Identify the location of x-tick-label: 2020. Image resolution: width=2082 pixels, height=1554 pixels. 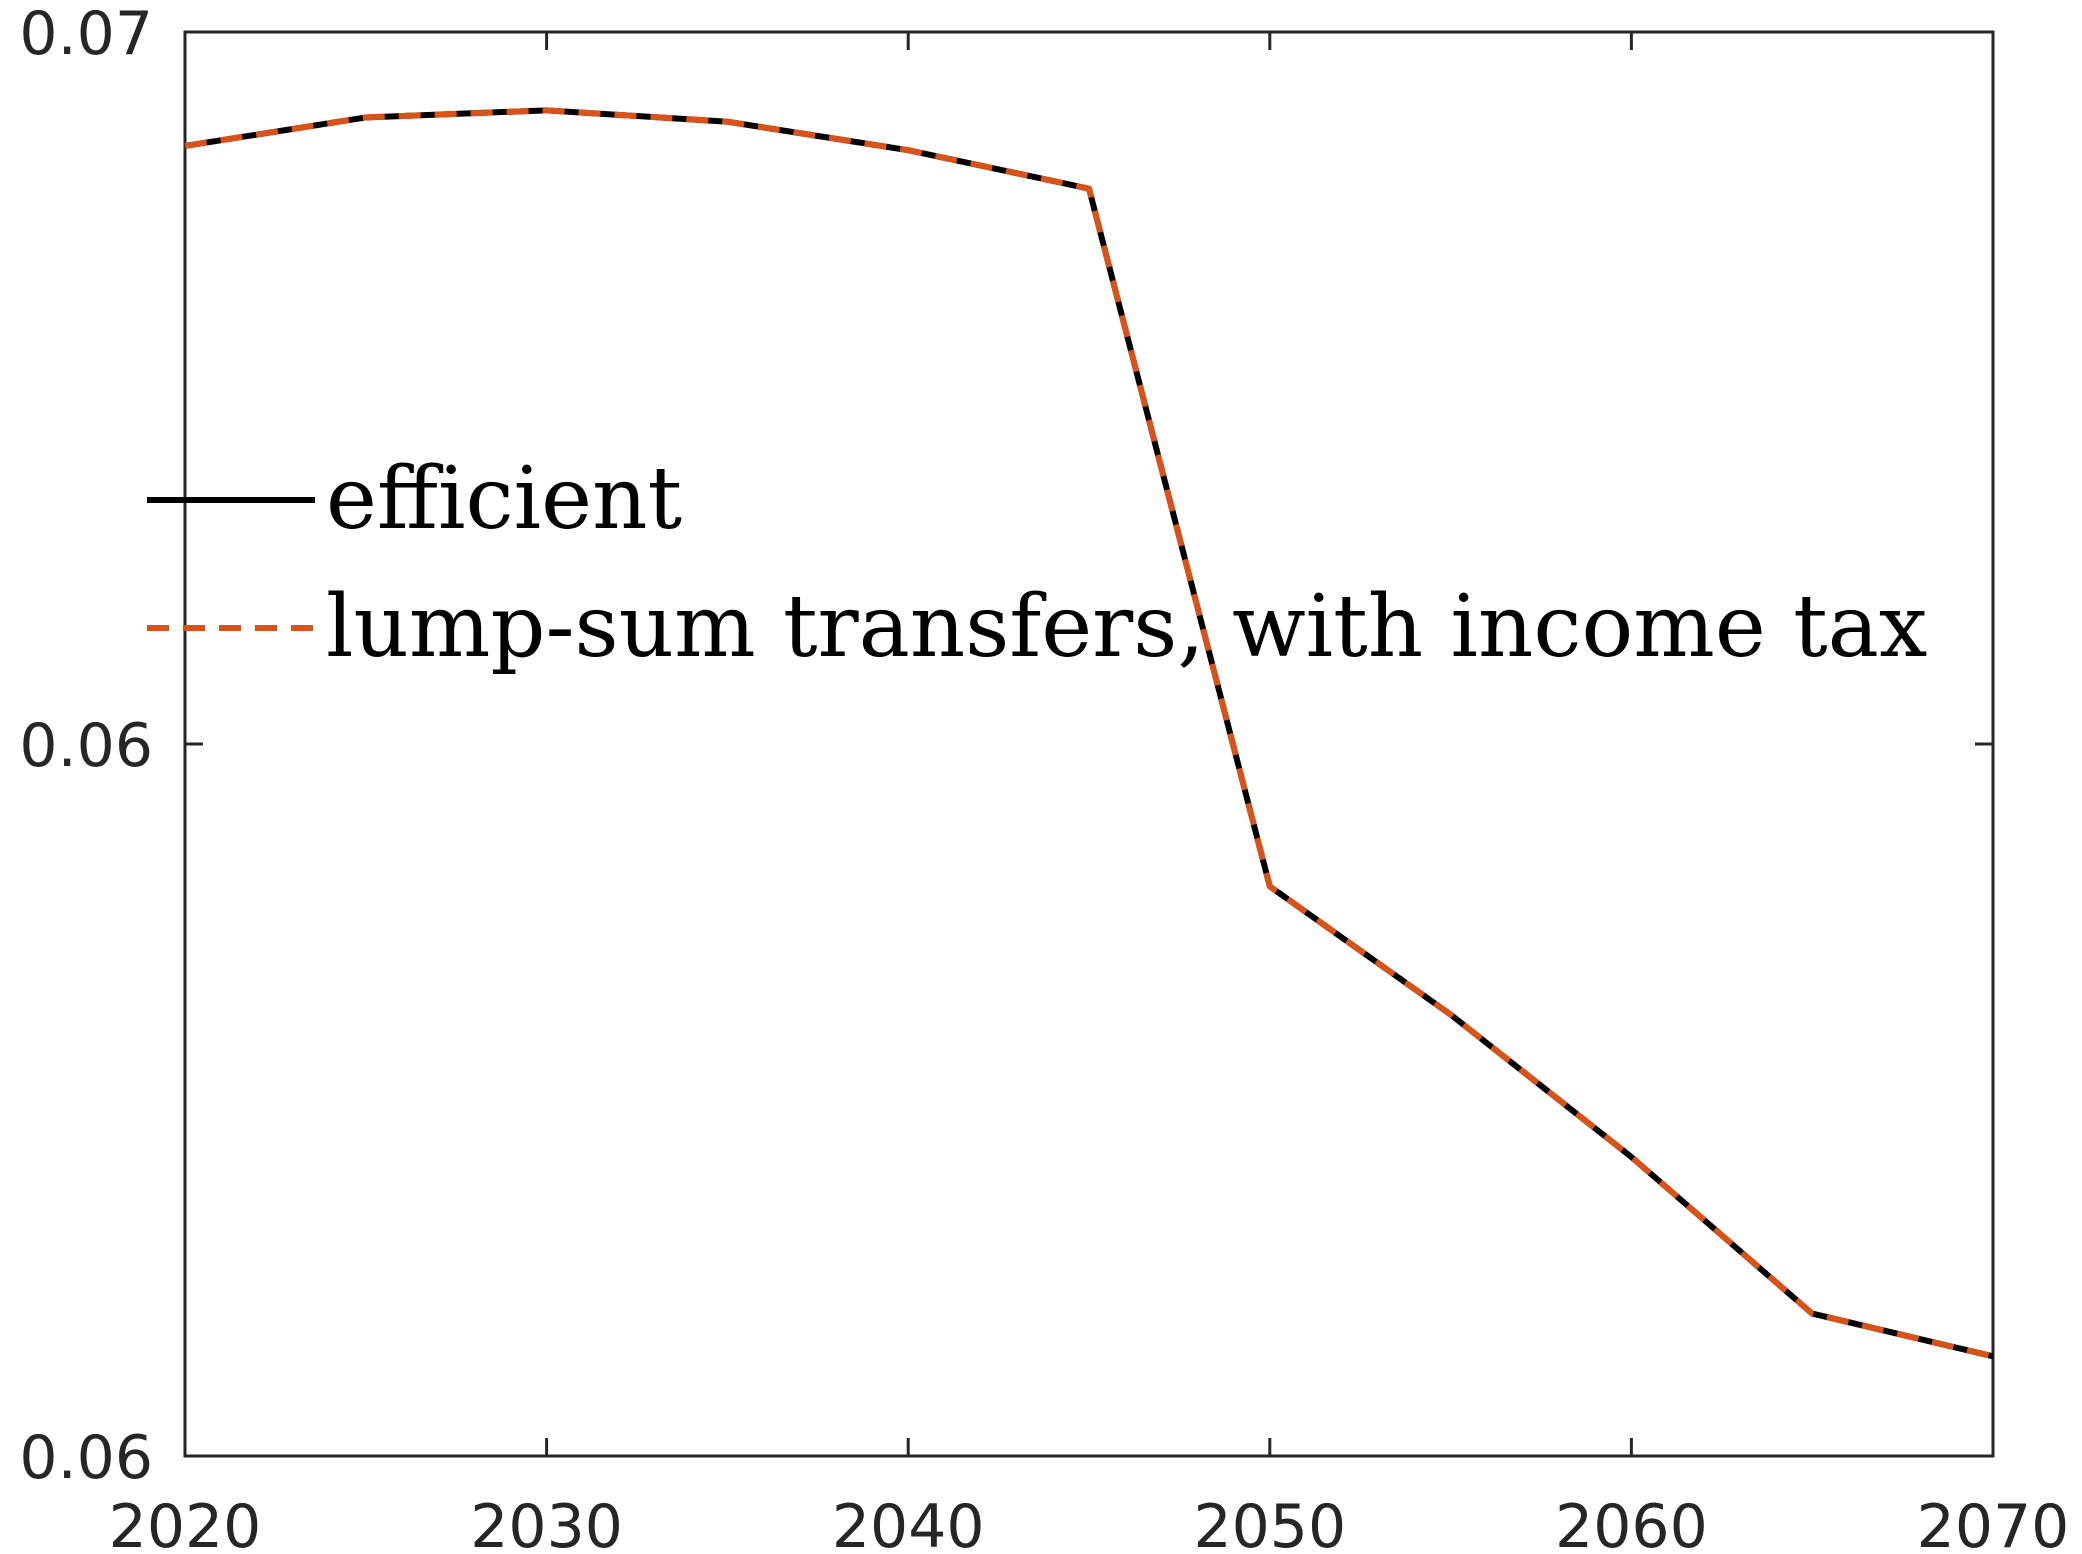
(185, 1523).